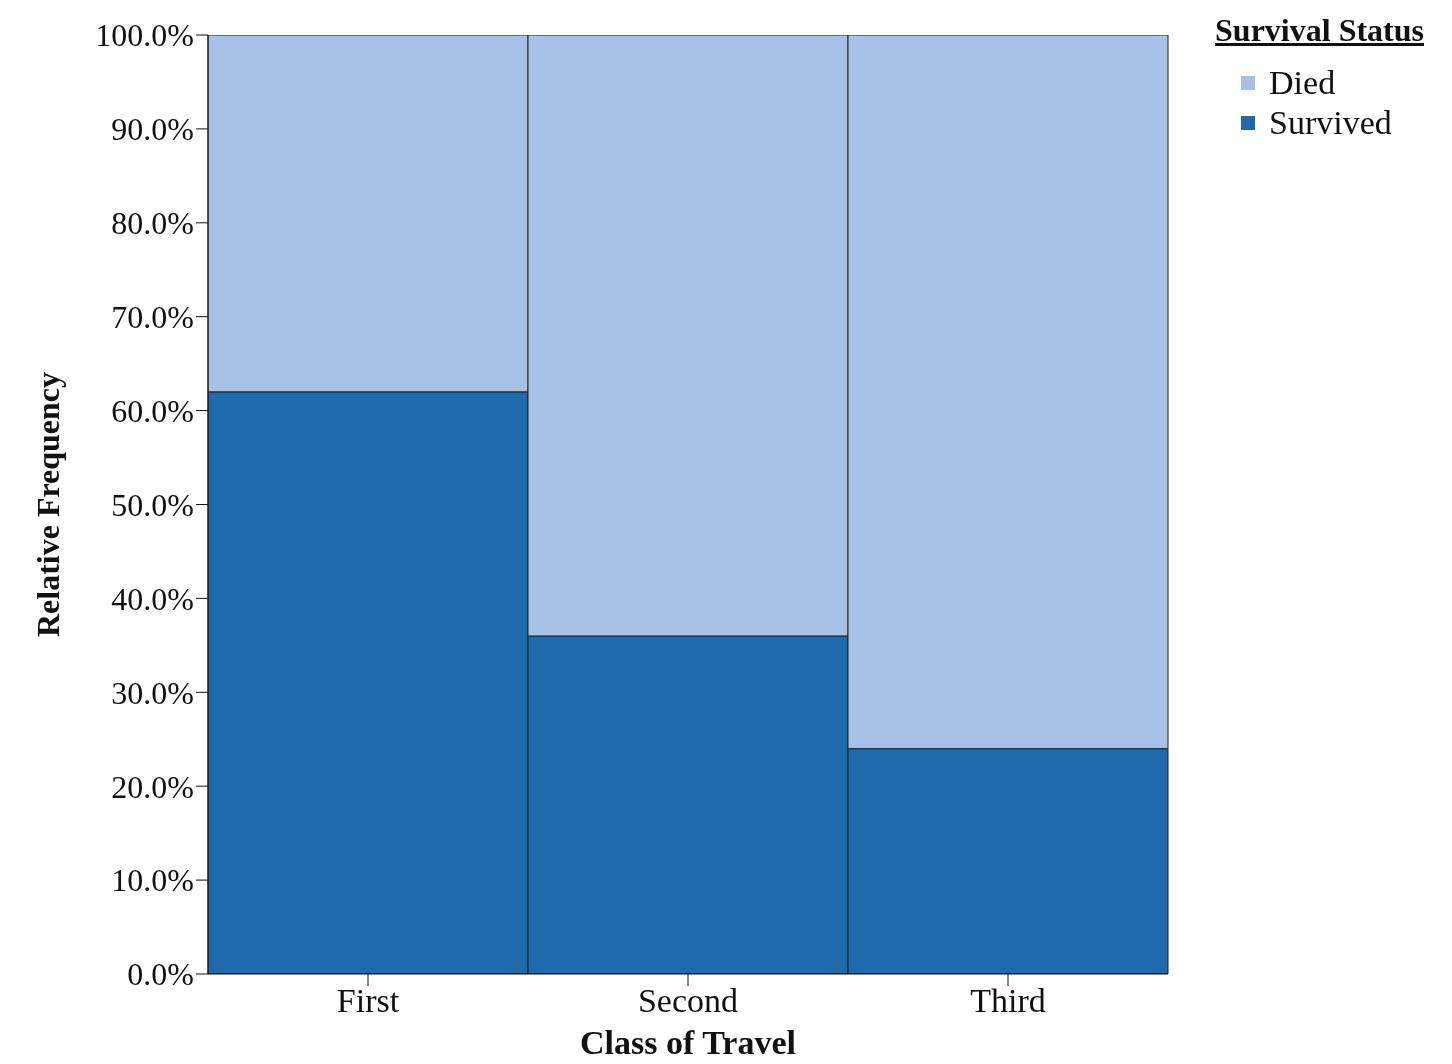 This screenshot has height=1064, width=1452. Describe the element at coordinates (152, 880) in the screenshot. I see `y-tick-label: 10.0%` at that location.